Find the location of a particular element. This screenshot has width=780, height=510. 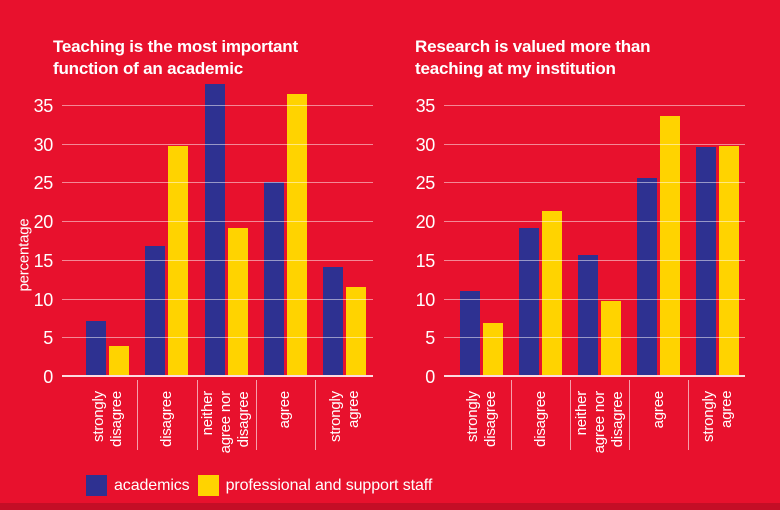

chart-title-line: function of an academic is located at coordinates (148, 68).